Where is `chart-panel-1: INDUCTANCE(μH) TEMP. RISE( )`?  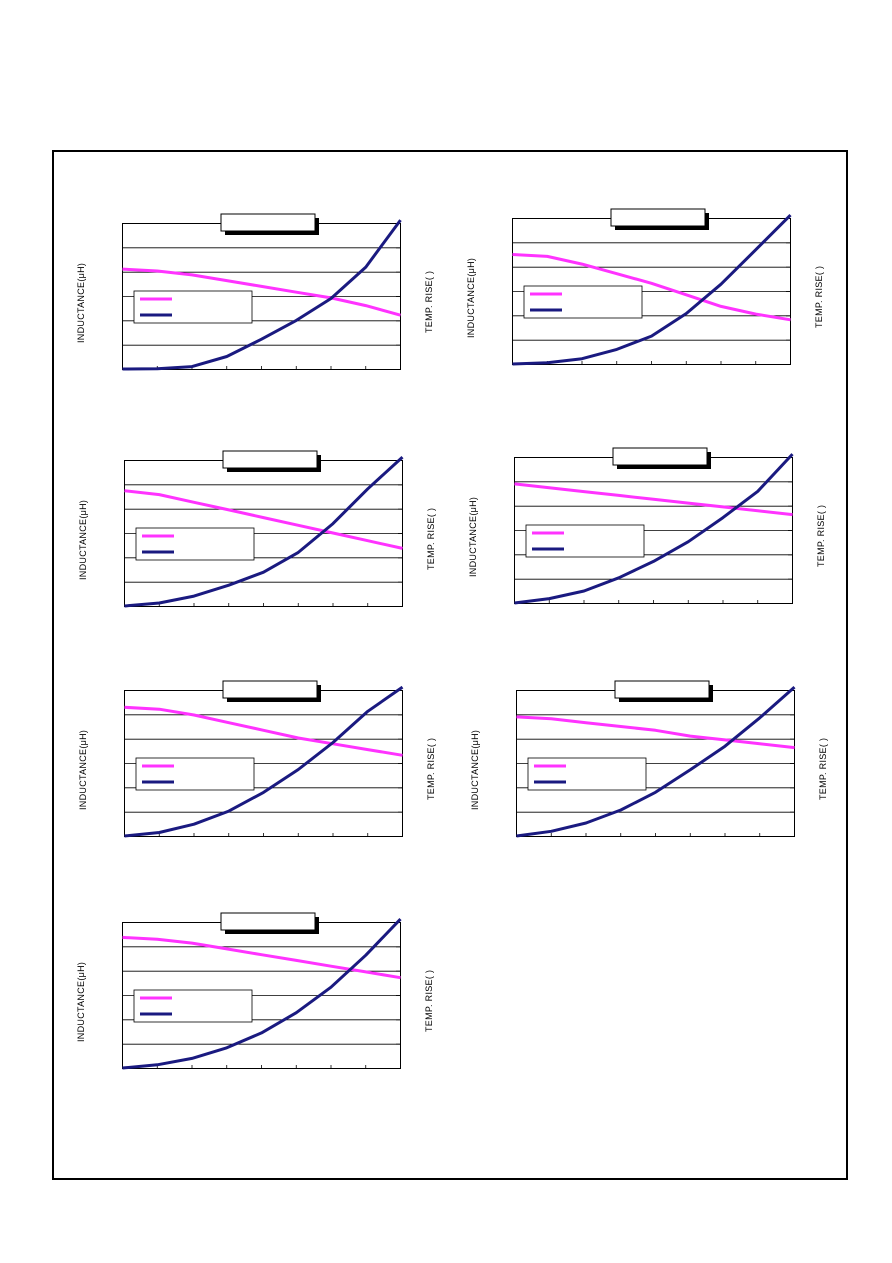
chart-panel-1: INDUCTANCE(μH) TEMP. RISE( ) is located at coordinates (243, 303).